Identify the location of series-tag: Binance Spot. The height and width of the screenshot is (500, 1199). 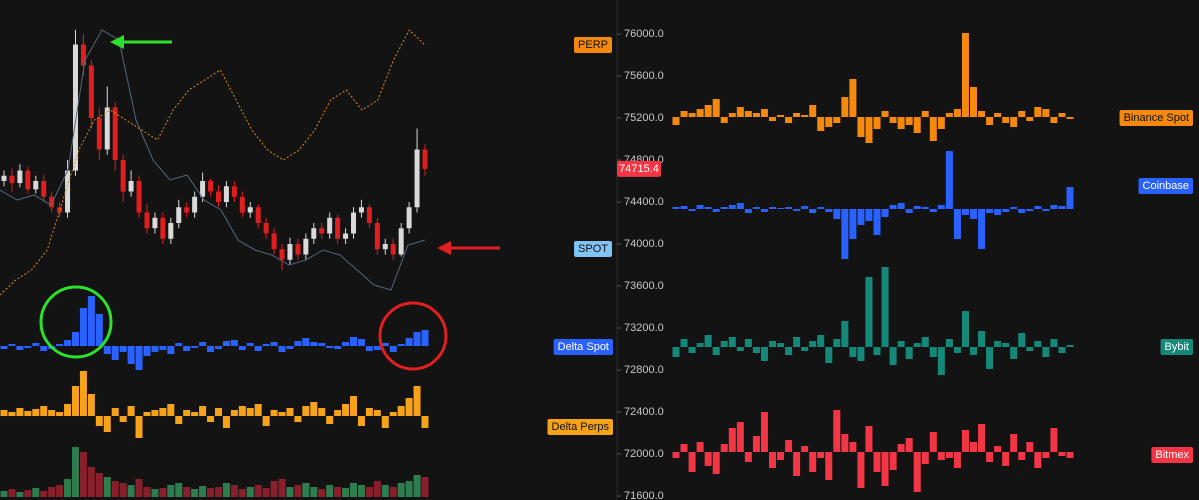
(1156, 118).